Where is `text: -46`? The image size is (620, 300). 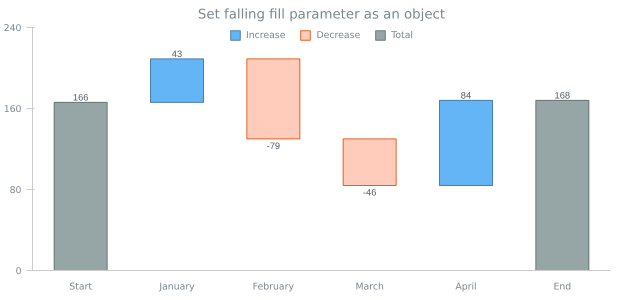
text: -46 is located at coordinates (369, 192).